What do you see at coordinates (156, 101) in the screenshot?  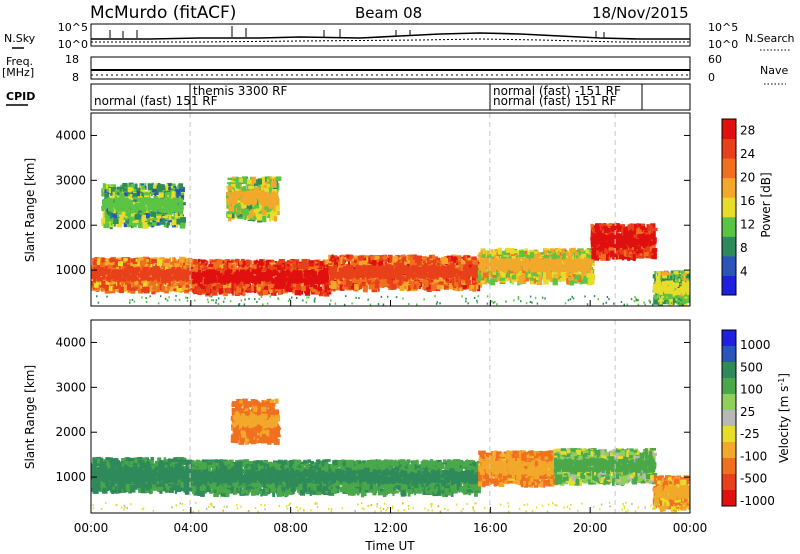 I see `cpid-label-normal-1: normal (fast) 151 RF` at bounding box center [156, 101].